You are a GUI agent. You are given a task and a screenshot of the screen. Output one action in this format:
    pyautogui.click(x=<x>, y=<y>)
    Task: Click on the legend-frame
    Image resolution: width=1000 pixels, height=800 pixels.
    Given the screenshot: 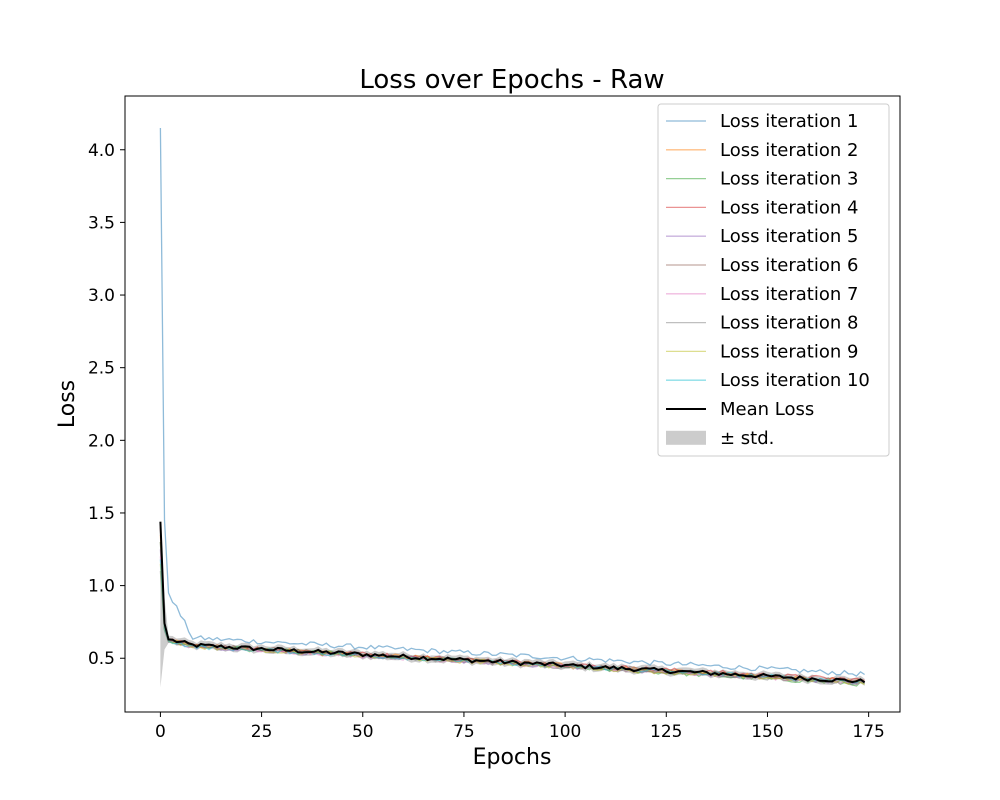 What is the action you would take?
    pyautogui.click(x=773, y=280)
    